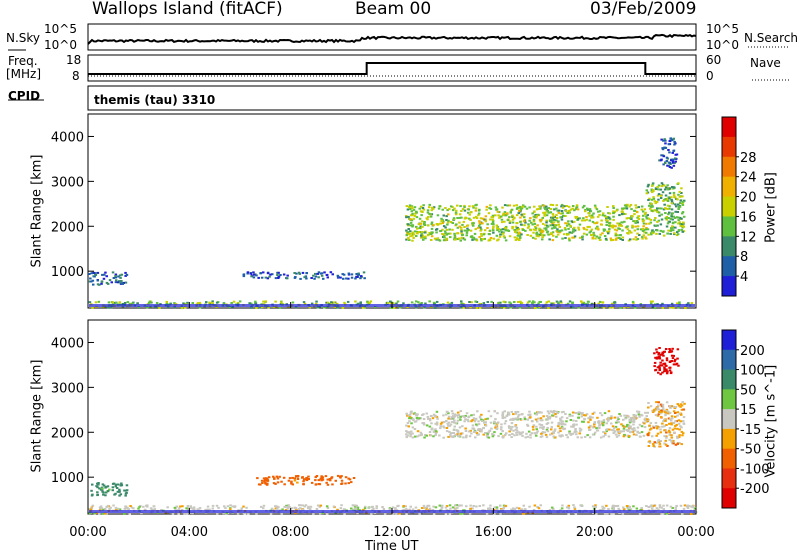 The width and height of the screenshot is (800, 554). What do you see at coordinates (67, 433) in the screenshot?
I see `ytick-label-1-1: 2000` at bounding box center [67, 433].